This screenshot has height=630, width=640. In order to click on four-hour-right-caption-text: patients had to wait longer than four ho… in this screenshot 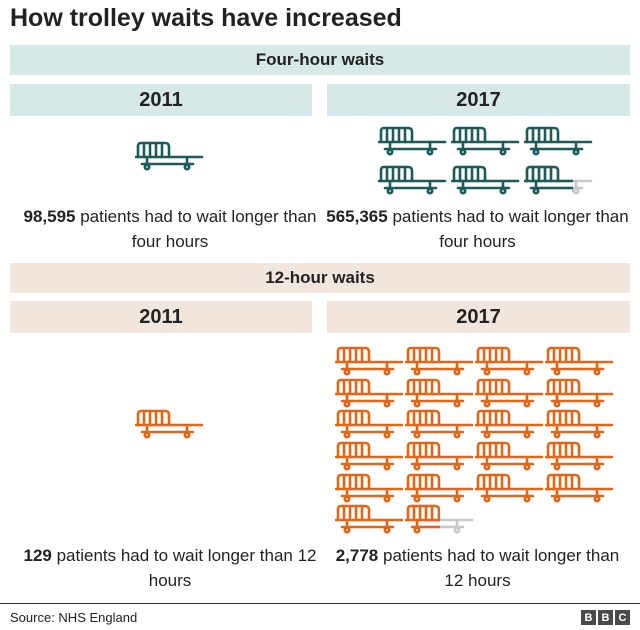, I will do `click(508, 229)`.